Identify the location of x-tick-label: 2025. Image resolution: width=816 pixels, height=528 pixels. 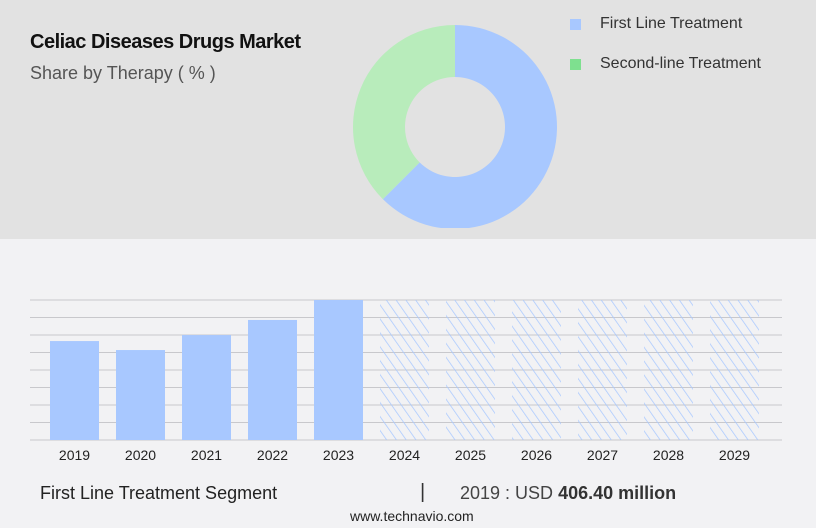
(470, 455).